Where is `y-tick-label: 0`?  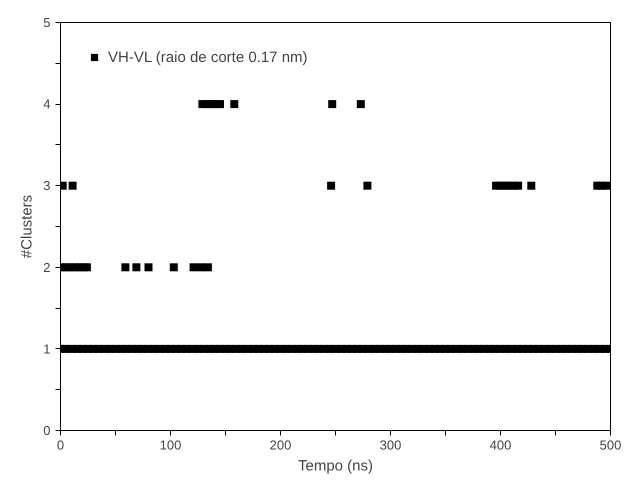 y-tick-label: 0 is located at coordinates (47, 430).